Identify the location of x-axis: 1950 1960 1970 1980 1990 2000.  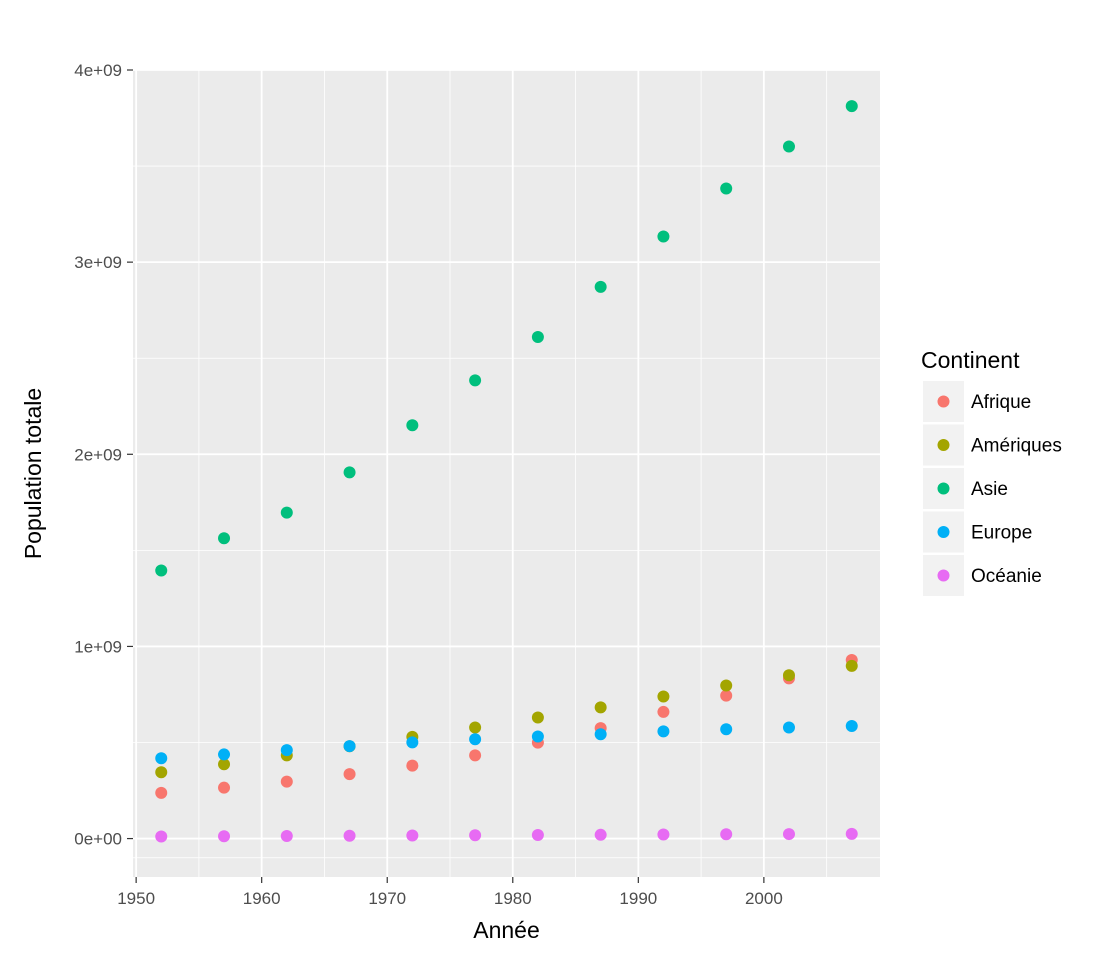
(450, 892).